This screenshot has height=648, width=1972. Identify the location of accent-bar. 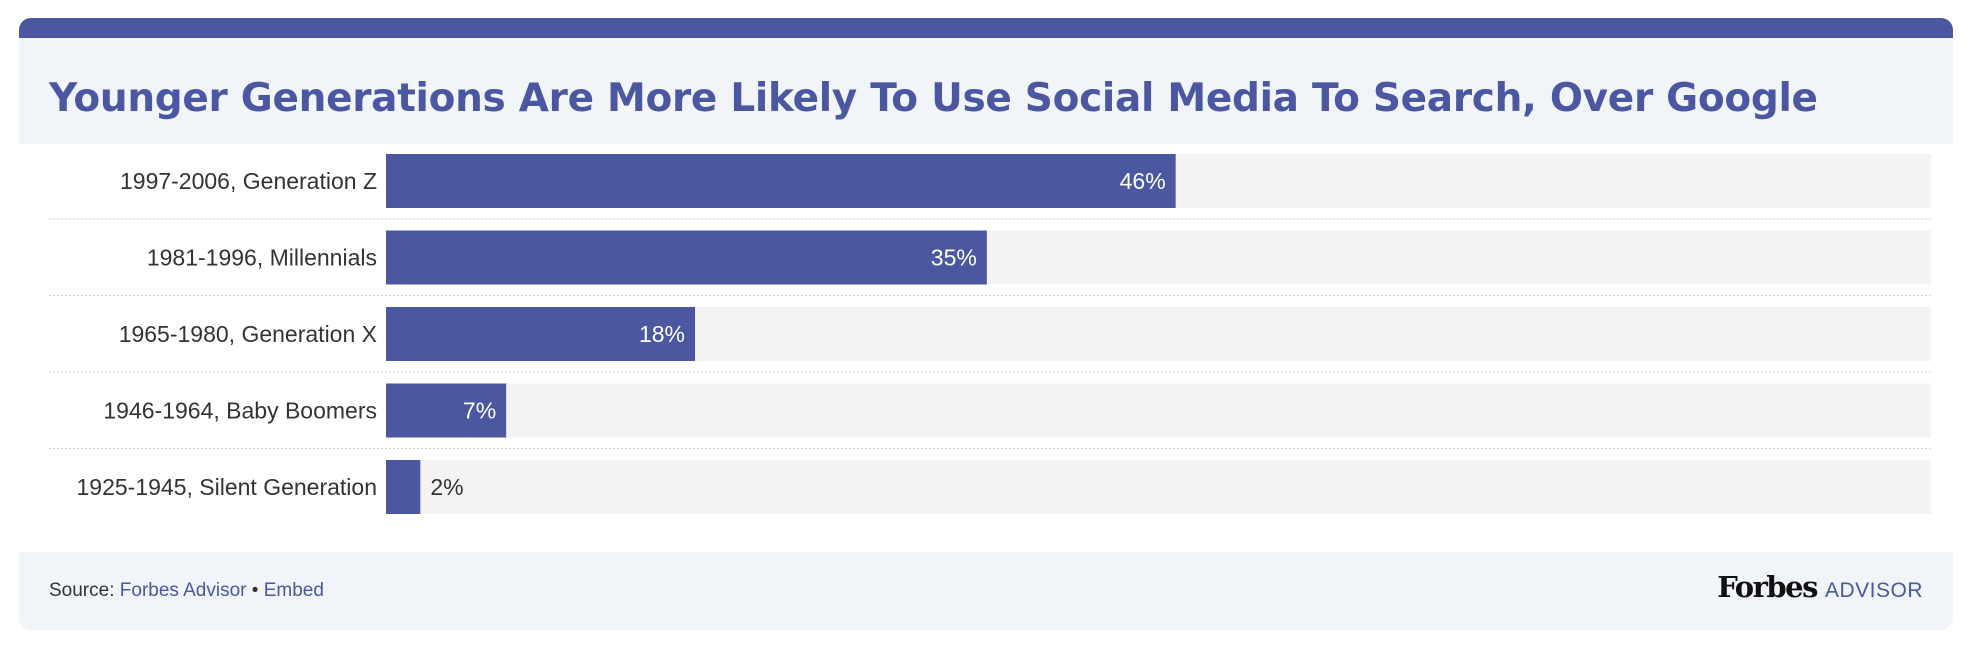
(986, 28).